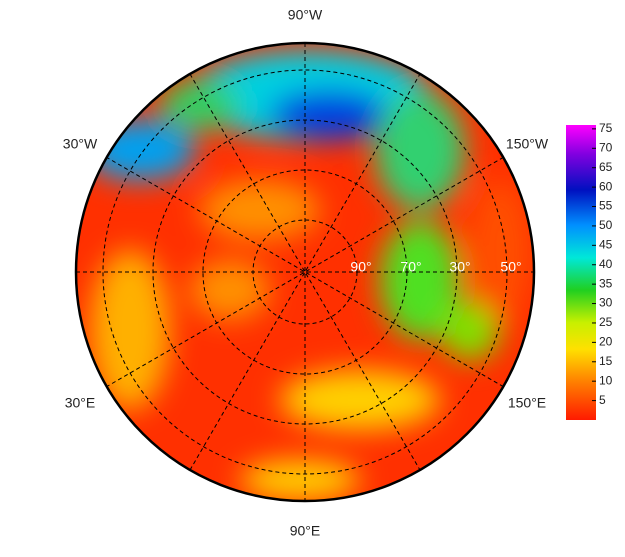 This screenshot has width=625, height=557. What do you see at coordinates (606, 206) in the screenshot?
I see `colorbar-tick-label: 55` at bounding box center [606, 206].